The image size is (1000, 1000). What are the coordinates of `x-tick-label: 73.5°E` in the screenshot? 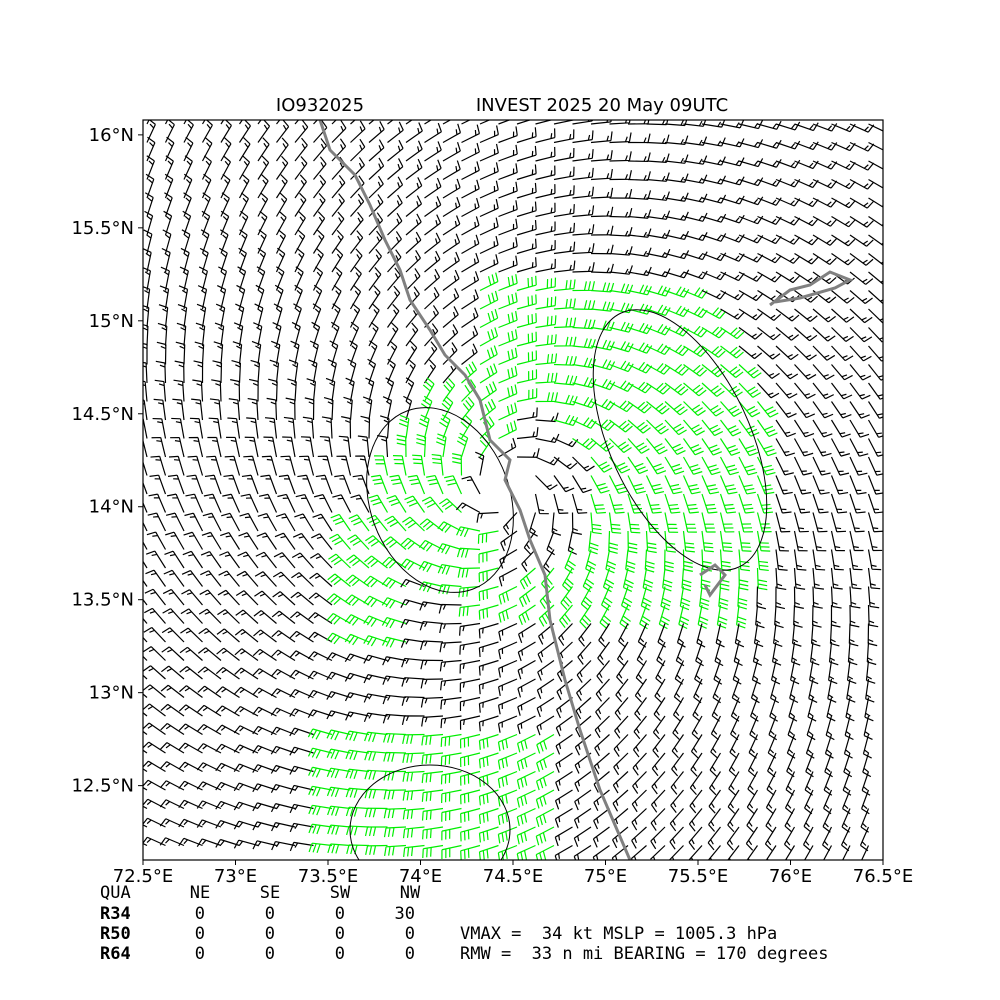 It's located at (328, 876).